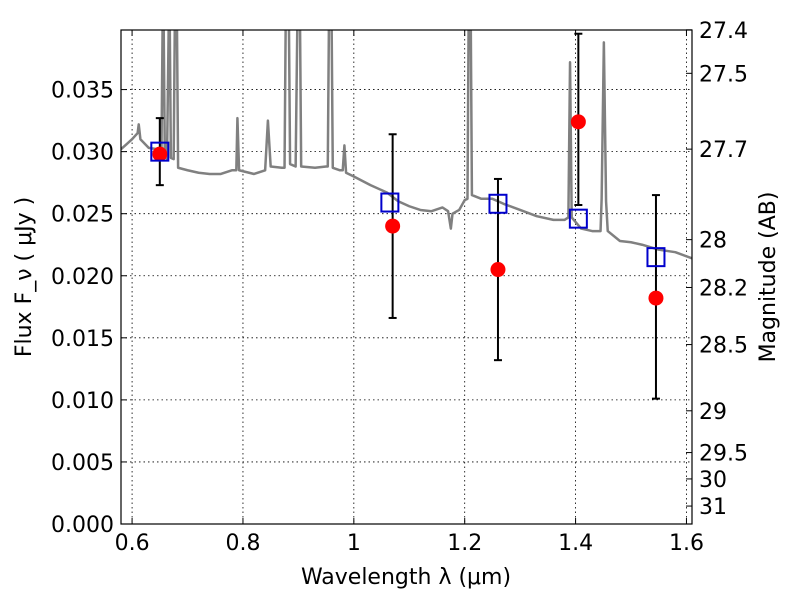 This screenshot has width=800, height=605. I want to click on y2-tick-label: 27.7, so click(723, 150).